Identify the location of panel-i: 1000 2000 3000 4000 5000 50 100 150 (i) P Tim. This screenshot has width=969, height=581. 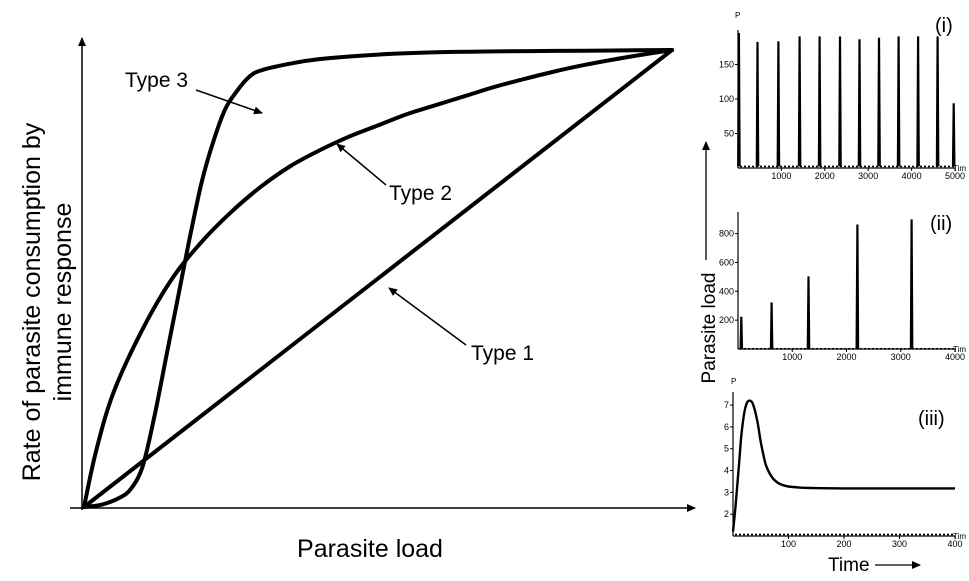
(842, 96).